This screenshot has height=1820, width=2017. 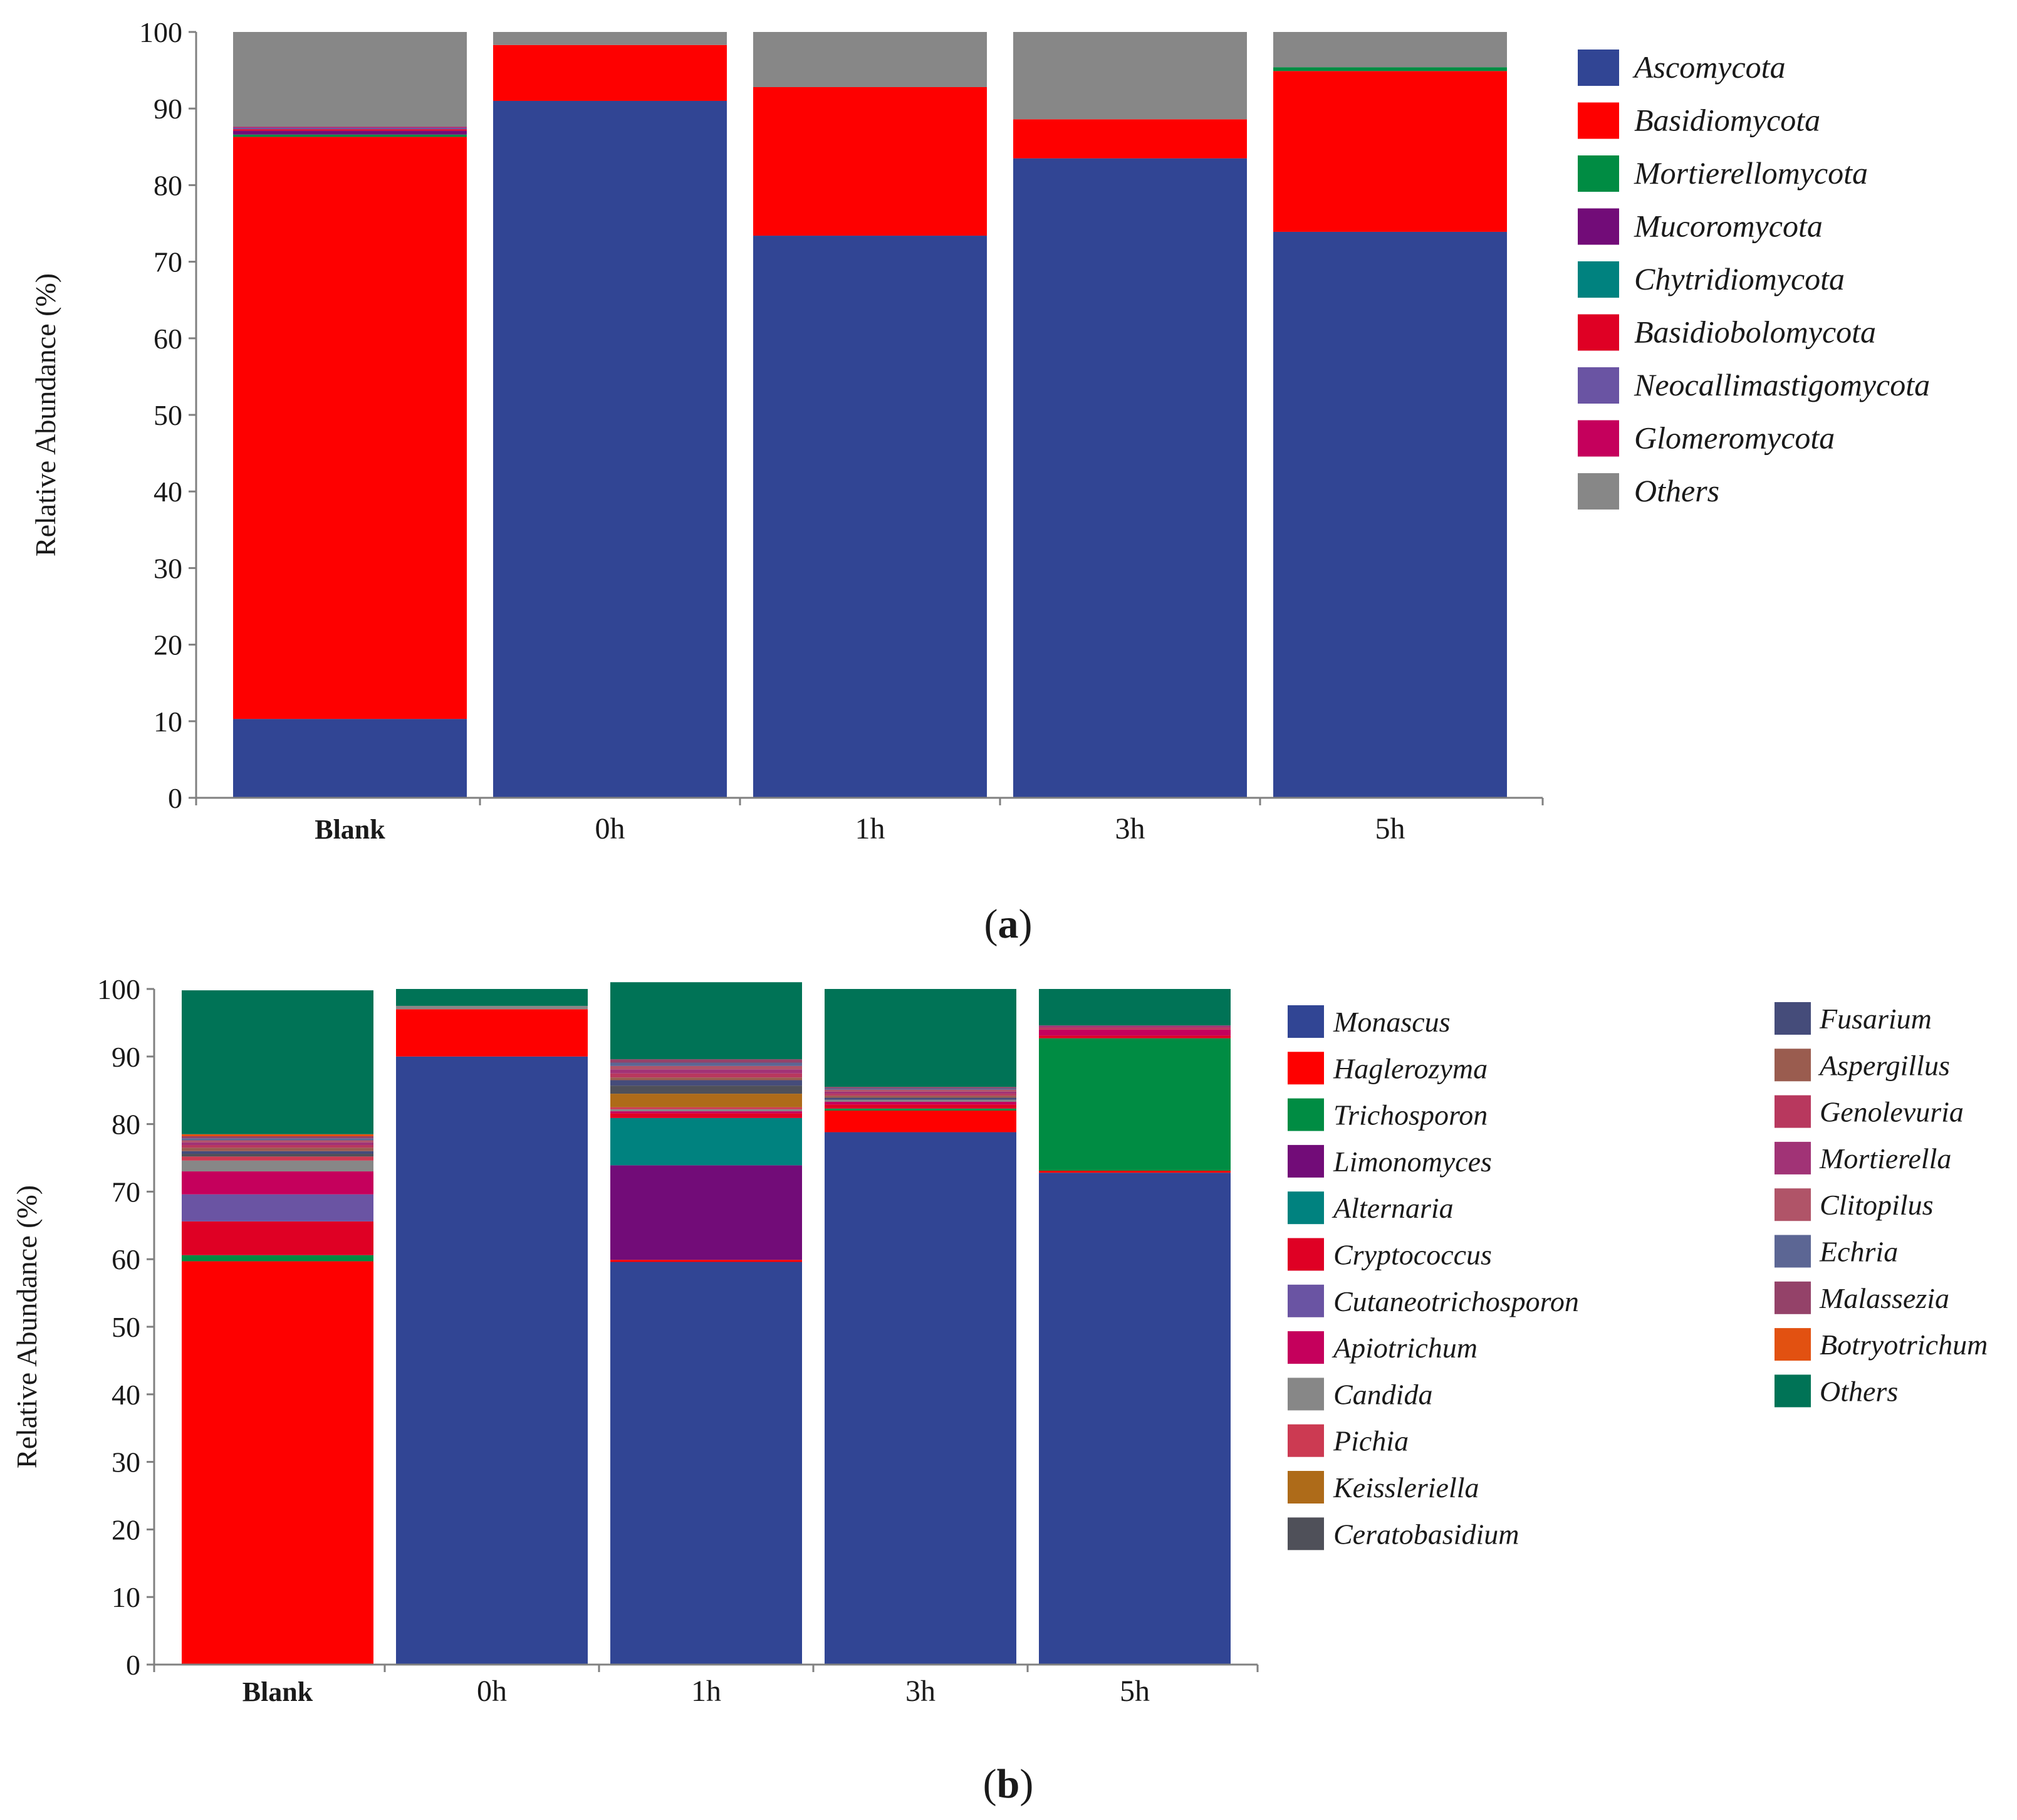 What do you see at coordinates (1858, 1252) in the screenshot?
I see `legend-label-b-echria: Echria` at bounding box center [1858, 1252].